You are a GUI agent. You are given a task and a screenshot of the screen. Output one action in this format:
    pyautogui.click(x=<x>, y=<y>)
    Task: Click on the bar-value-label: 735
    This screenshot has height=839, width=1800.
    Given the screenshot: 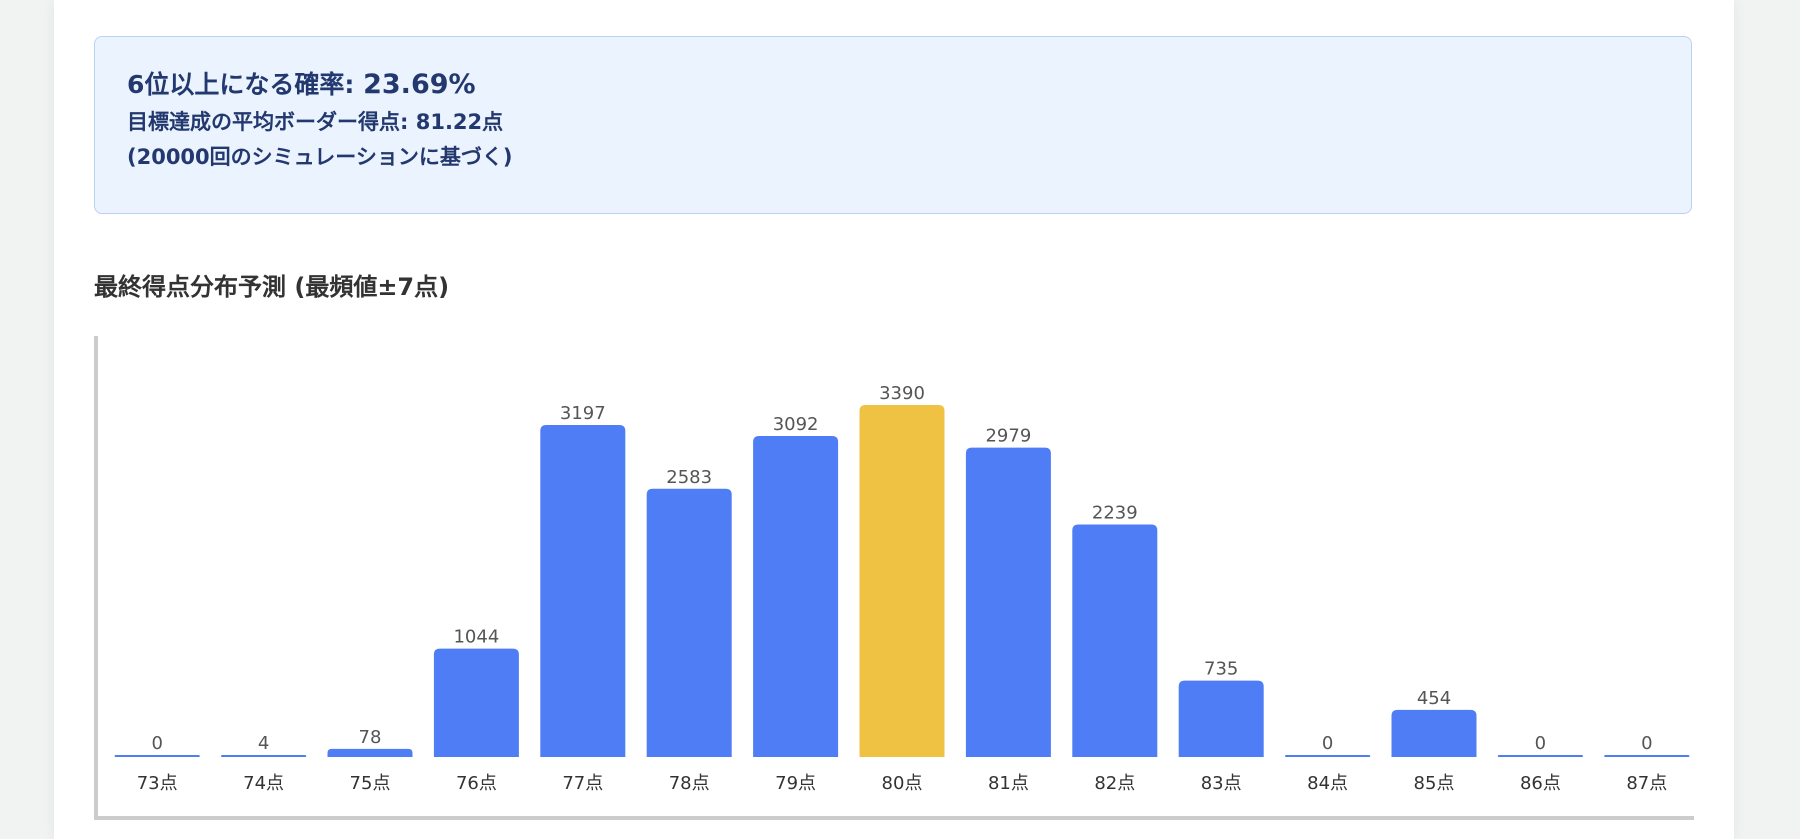 What is the action you would take?
    pyautogui.click(x=1221, y=669)
    